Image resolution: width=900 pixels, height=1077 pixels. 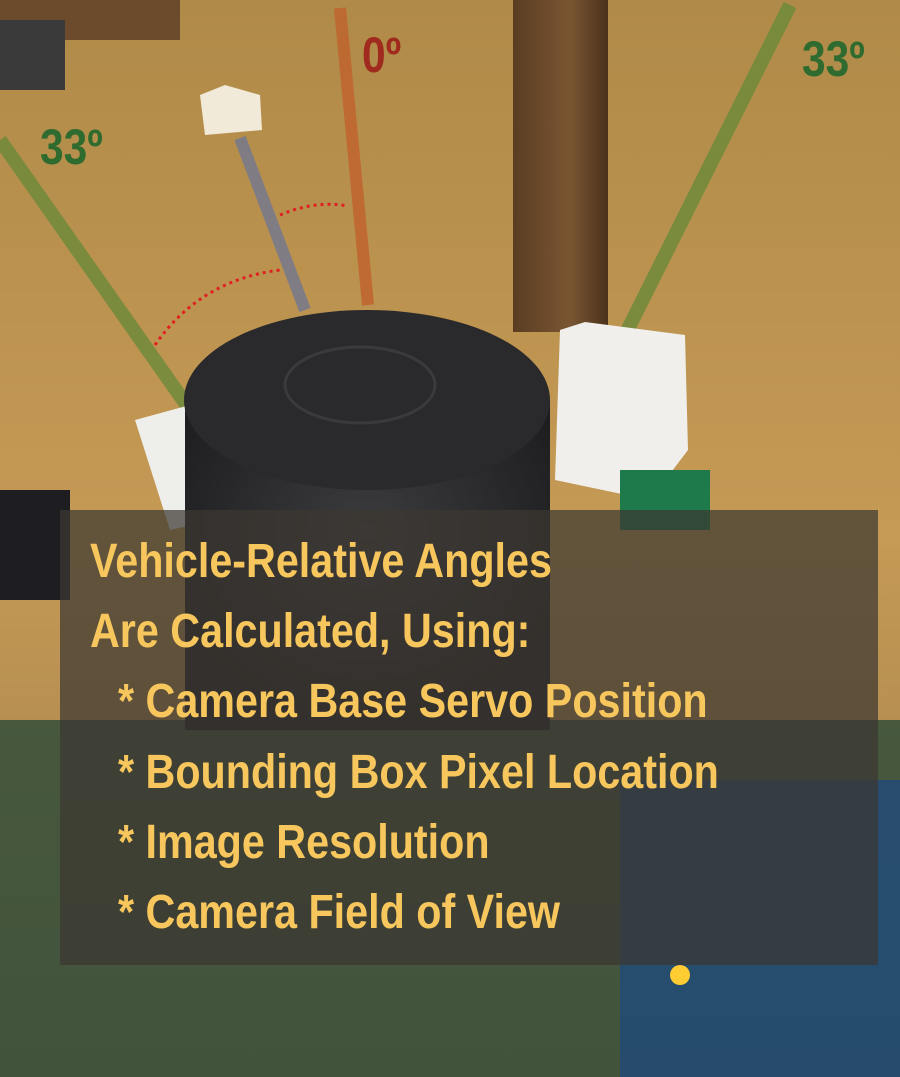 I want to click on left-line, so click(x=98, y=275).